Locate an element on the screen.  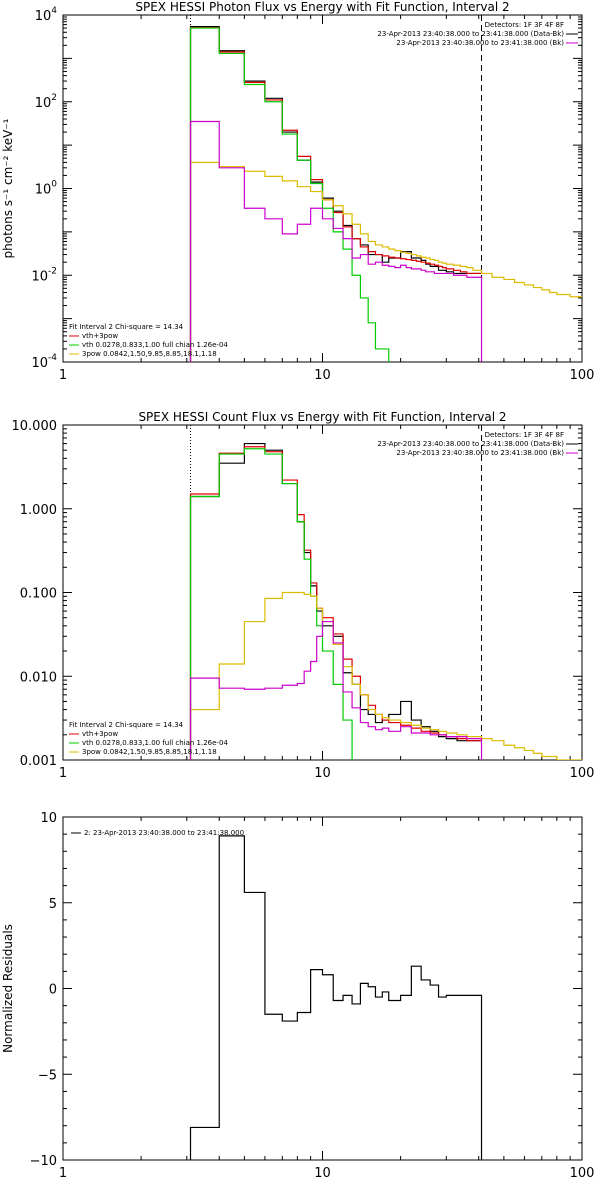
y-tick-label: 10⁻² is located at coordinates (44, 275).